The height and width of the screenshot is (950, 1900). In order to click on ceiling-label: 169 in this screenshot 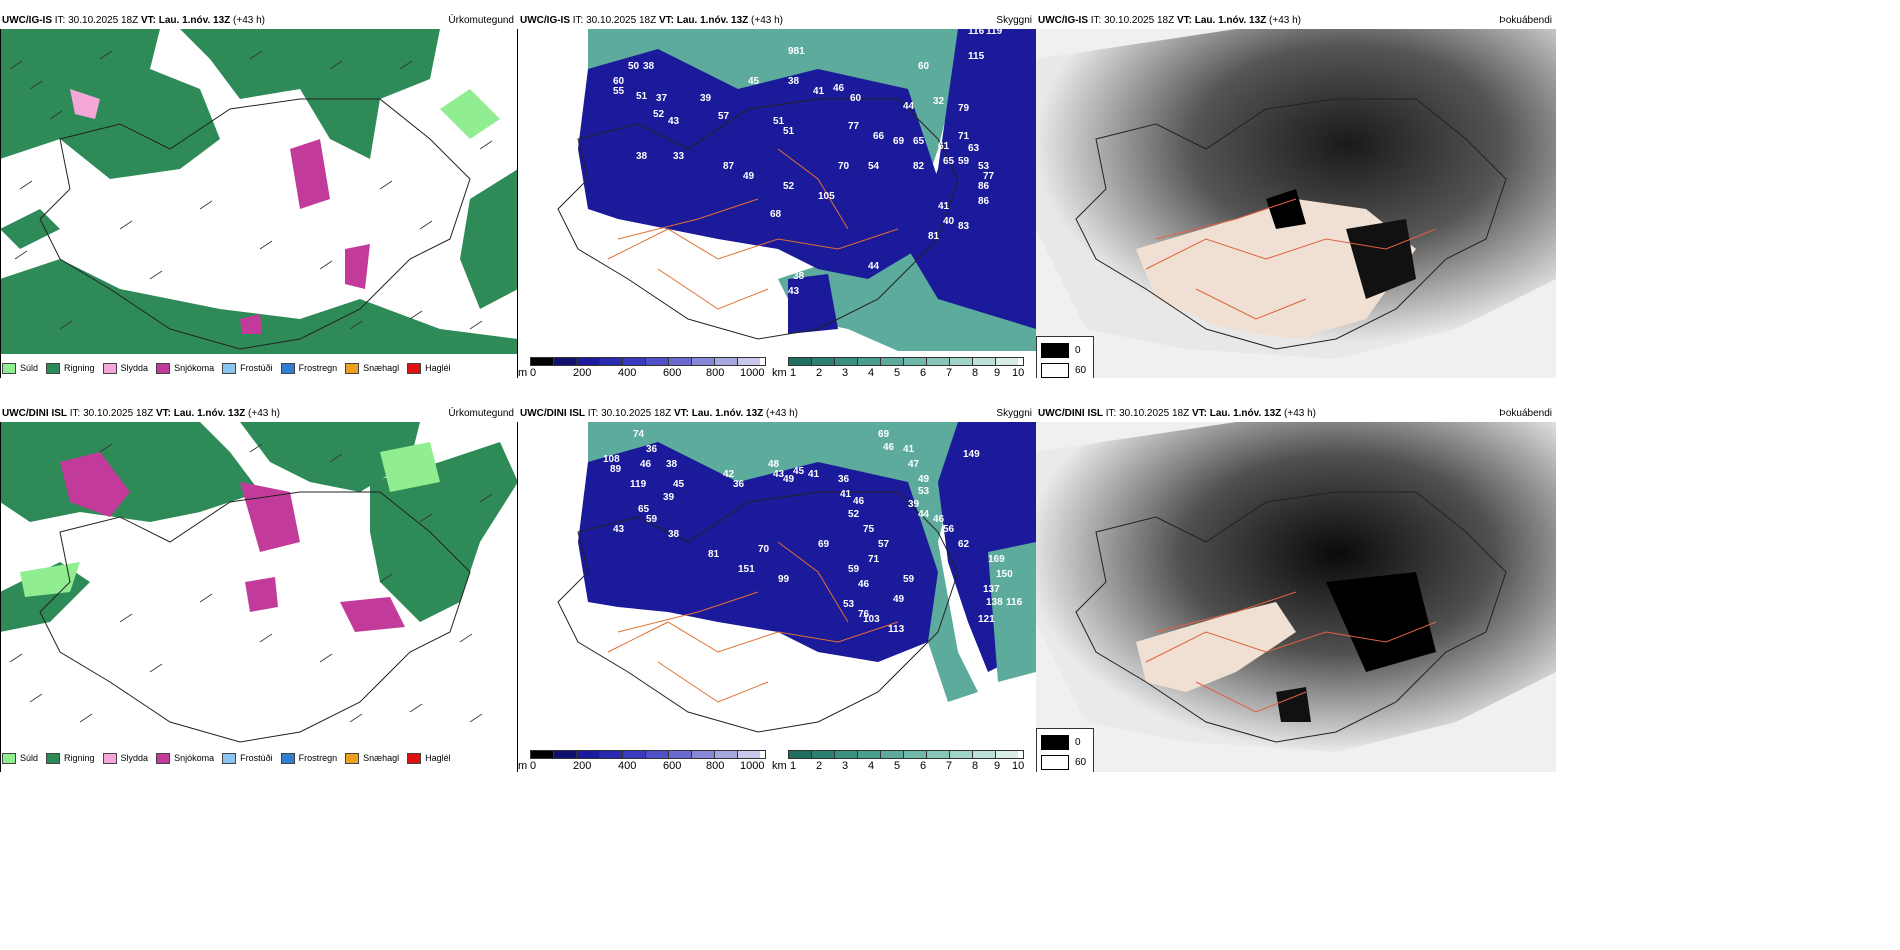, I will do `click(996, 559)`.